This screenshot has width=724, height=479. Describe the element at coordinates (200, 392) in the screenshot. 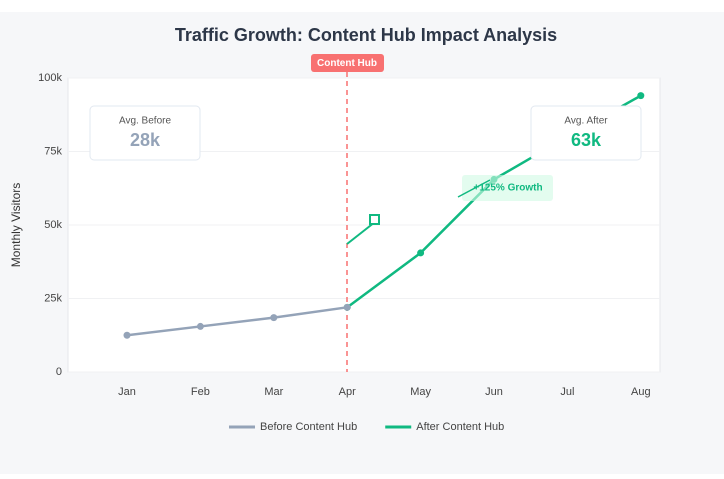

I see `x-tick-label: Feb` at that location.